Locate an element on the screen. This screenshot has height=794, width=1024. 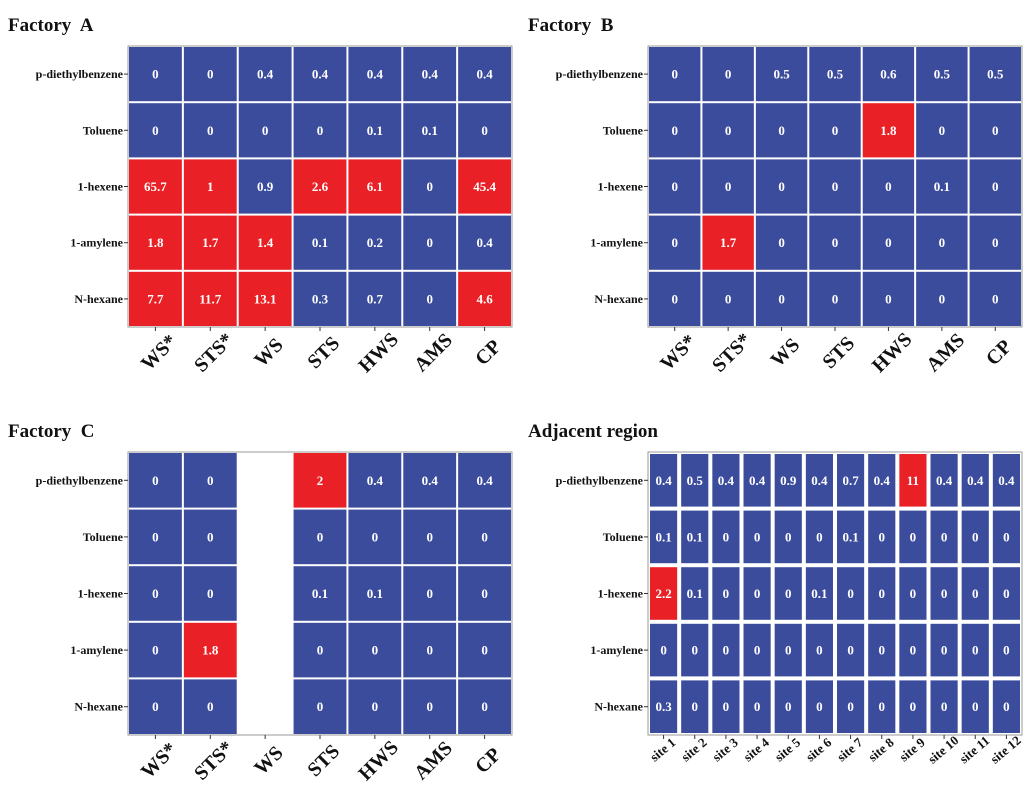
cell-value-label: 13.1 is located at coordinates (265, 298).